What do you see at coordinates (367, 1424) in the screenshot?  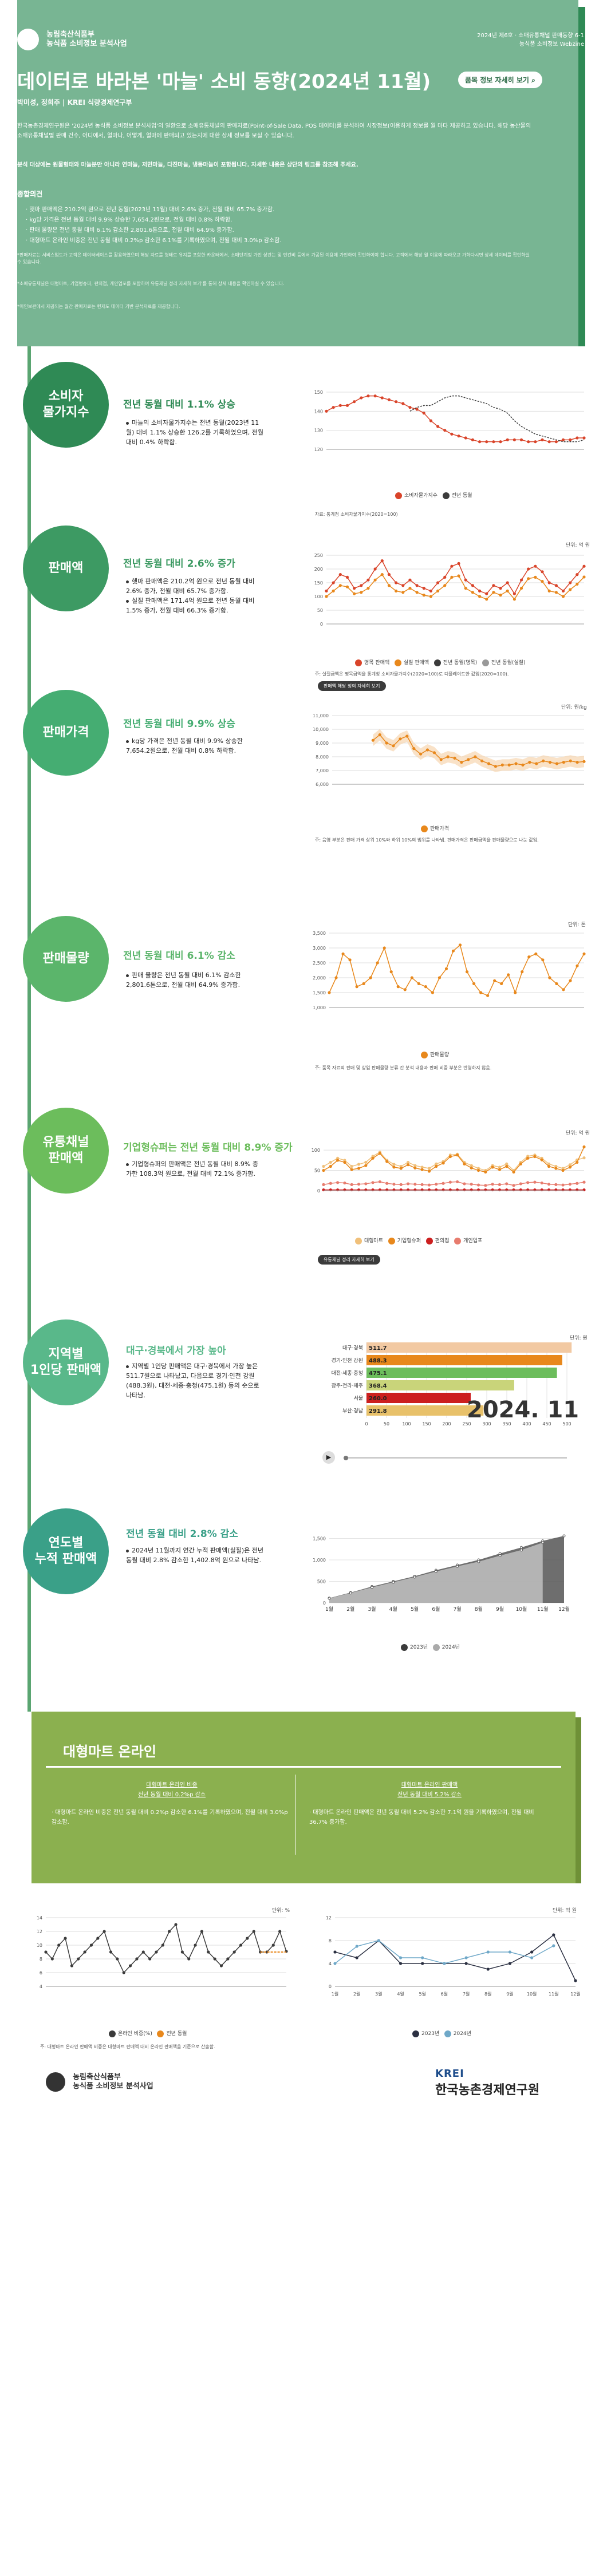 I see `x-tick-label: 0` at bounding box center [367, 1424].